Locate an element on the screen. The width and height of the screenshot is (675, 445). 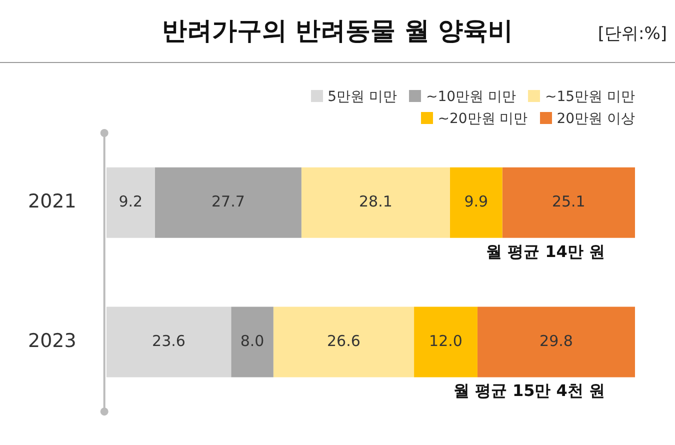
legend-label: ~20만원 미만 is located at coordinates (482, 119).